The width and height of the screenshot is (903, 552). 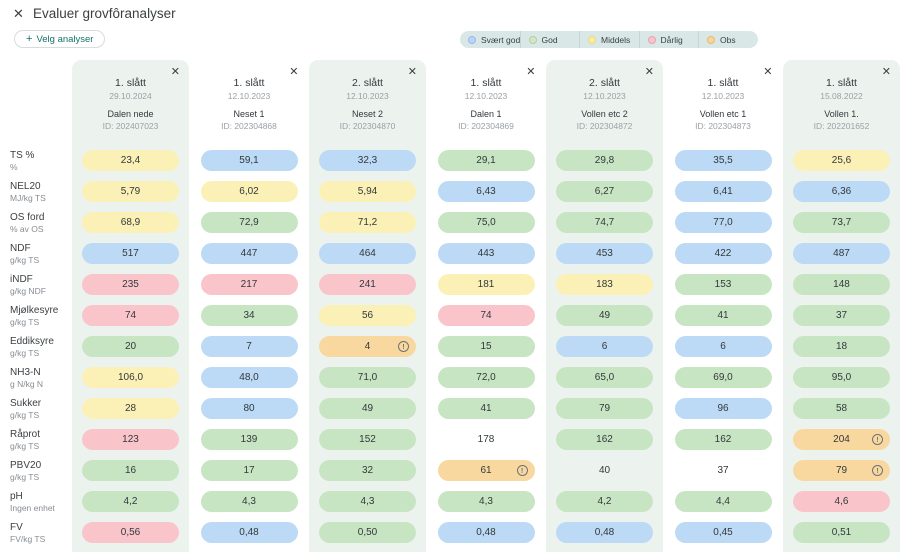 I want to click on row-label-name: NEL20, so click(x=25, y=186).